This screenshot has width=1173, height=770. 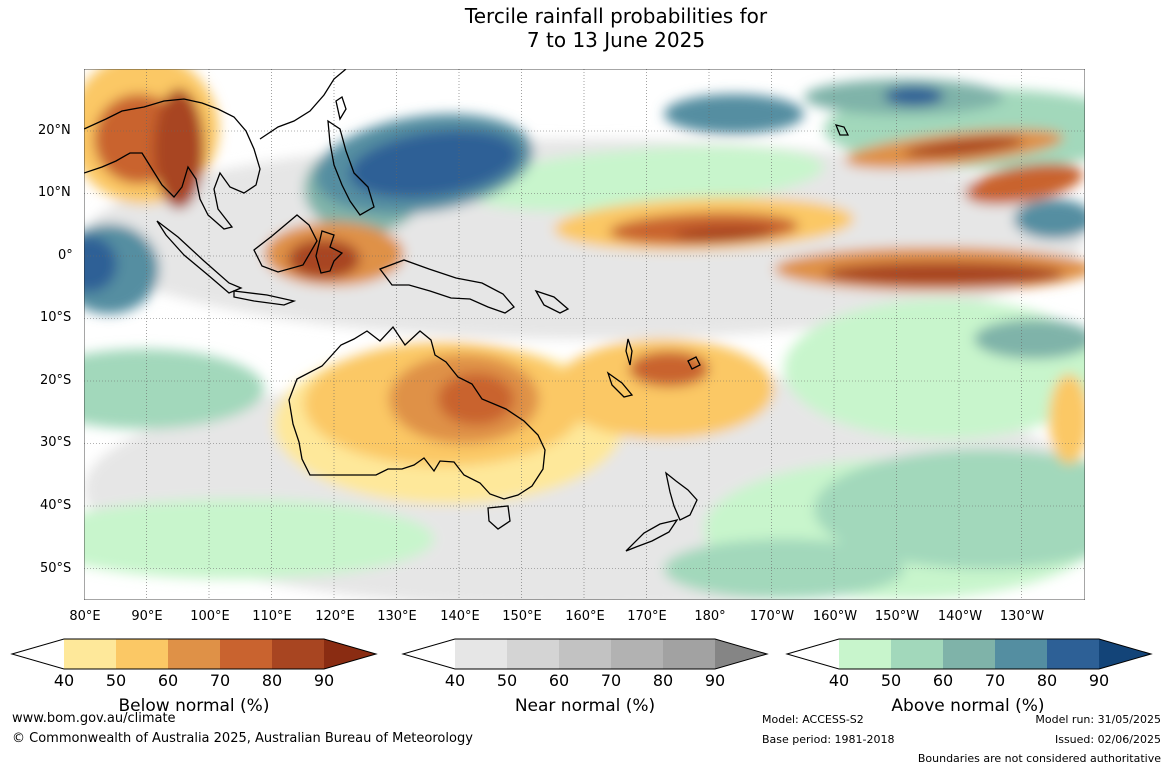 What do you see at coordinates (56, 380) in the screenshot?
I see `lat-label-20s: 20°S` at bounding box center [56, 380].